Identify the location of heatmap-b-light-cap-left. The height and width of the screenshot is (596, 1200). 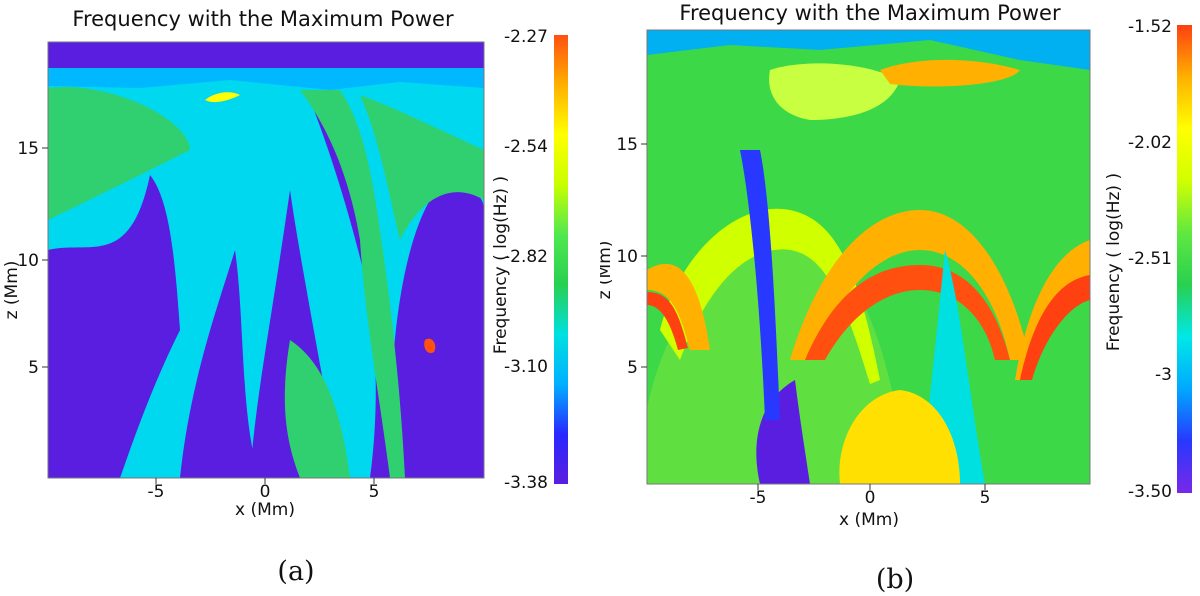
(834, 91).